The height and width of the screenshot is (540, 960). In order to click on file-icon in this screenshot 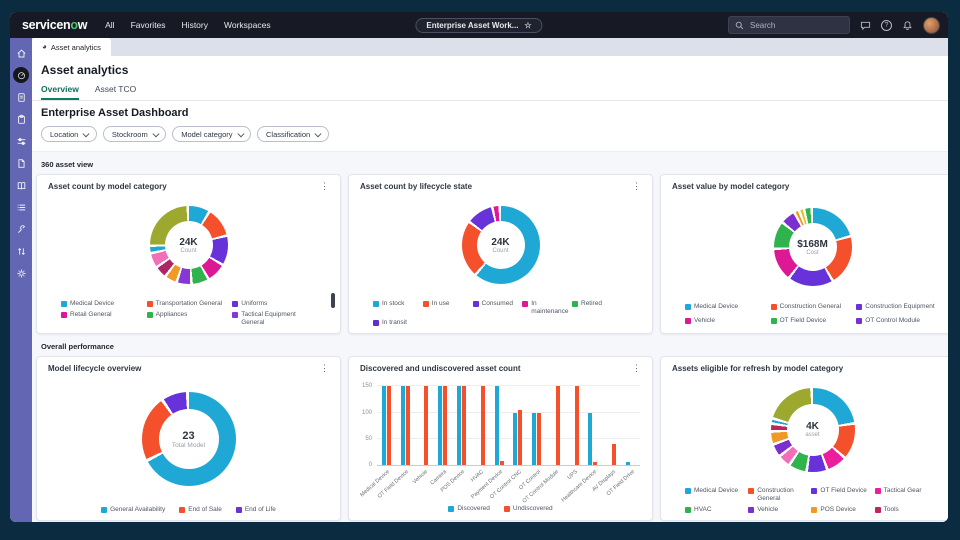, I will do `click(21, 163)`.